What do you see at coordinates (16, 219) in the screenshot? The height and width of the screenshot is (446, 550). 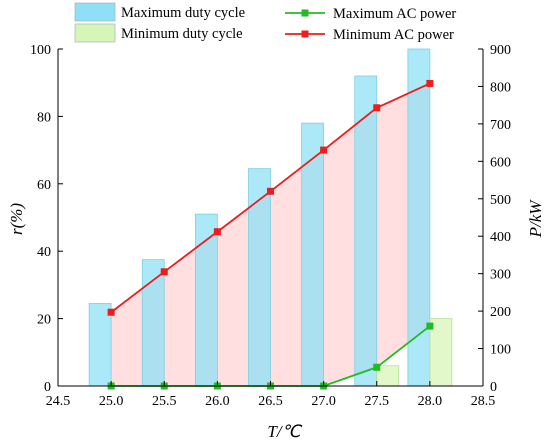 I see `y-axis-left-title: r(%)` at bounding box center [16, 219].